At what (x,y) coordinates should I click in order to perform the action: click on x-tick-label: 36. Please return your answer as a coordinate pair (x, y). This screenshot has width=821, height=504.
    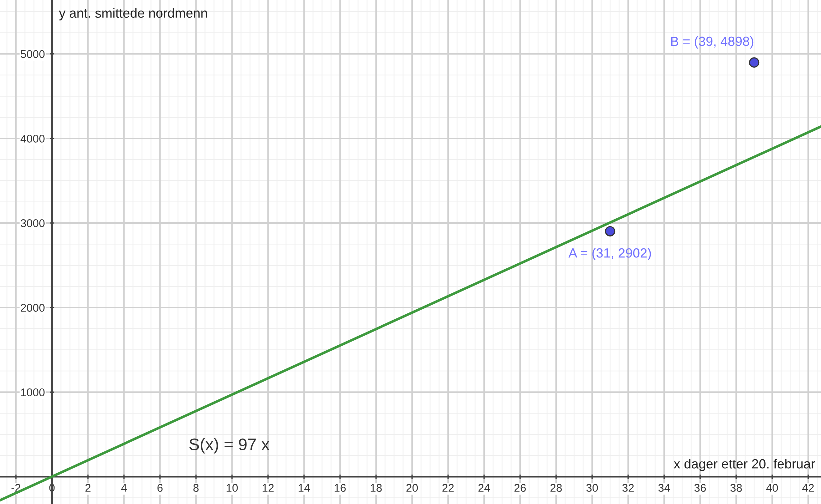
    Looking at the image, I should click on (700, 488).